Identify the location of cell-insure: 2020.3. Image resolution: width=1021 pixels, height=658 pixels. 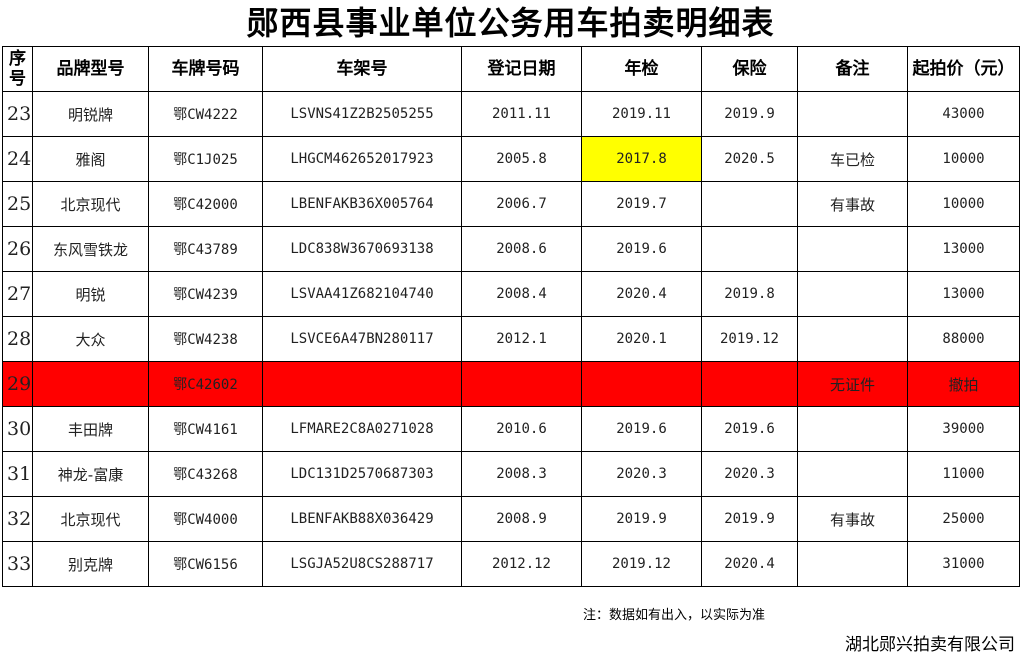
(749, 474).